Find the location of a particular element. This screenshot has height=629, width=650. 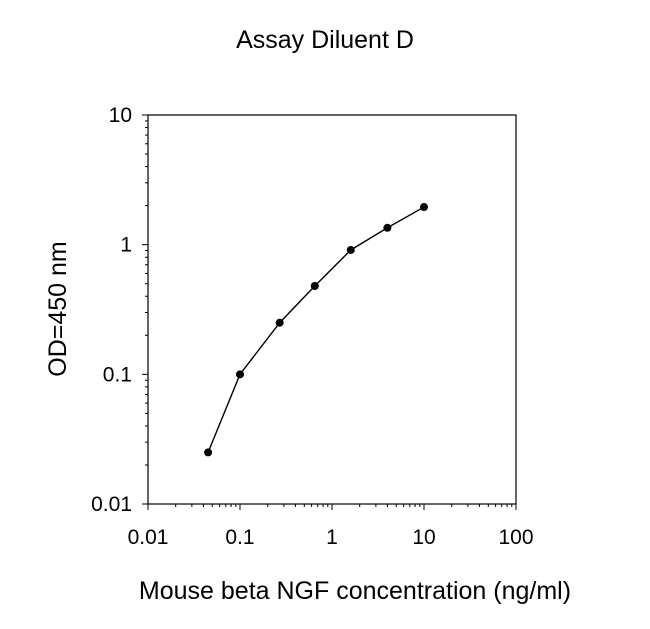

chart-title: Assay Diluent D is located at coordinates (325, 40).